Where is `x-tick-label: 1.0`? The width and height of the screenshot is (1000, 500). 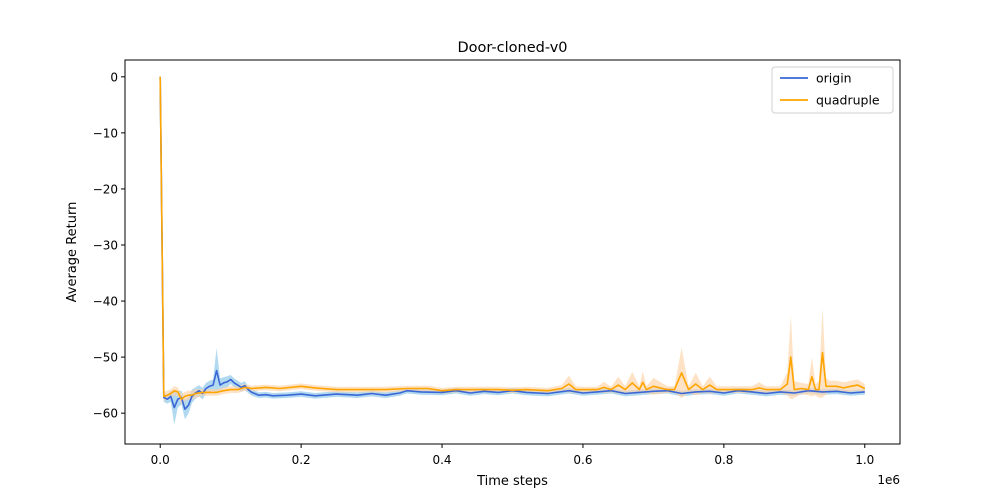 x-tick-label: 1.0 is located at coordinates (864, 460).